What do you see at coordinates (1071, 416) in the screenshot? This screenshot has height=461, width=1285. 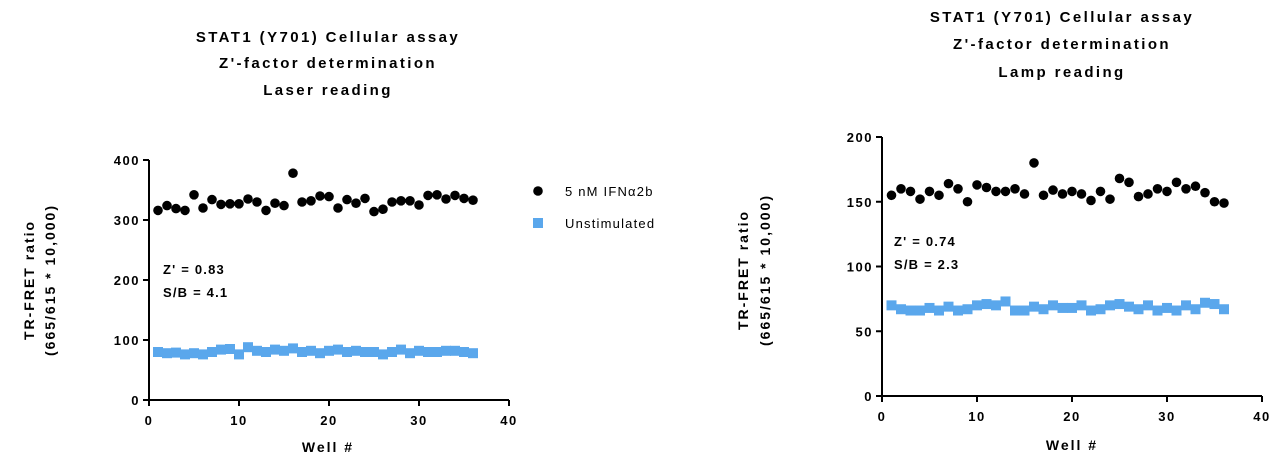 I see `x-tick-label: 20` at bounding box center [1071, 416].